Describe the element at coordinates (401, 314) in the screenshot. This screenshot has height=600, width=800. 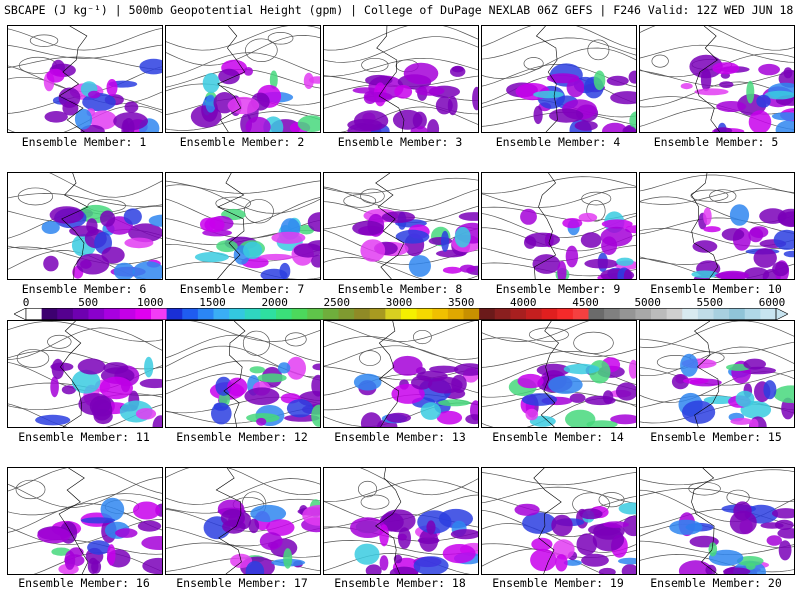
I see `colorbar-frame` at that location.